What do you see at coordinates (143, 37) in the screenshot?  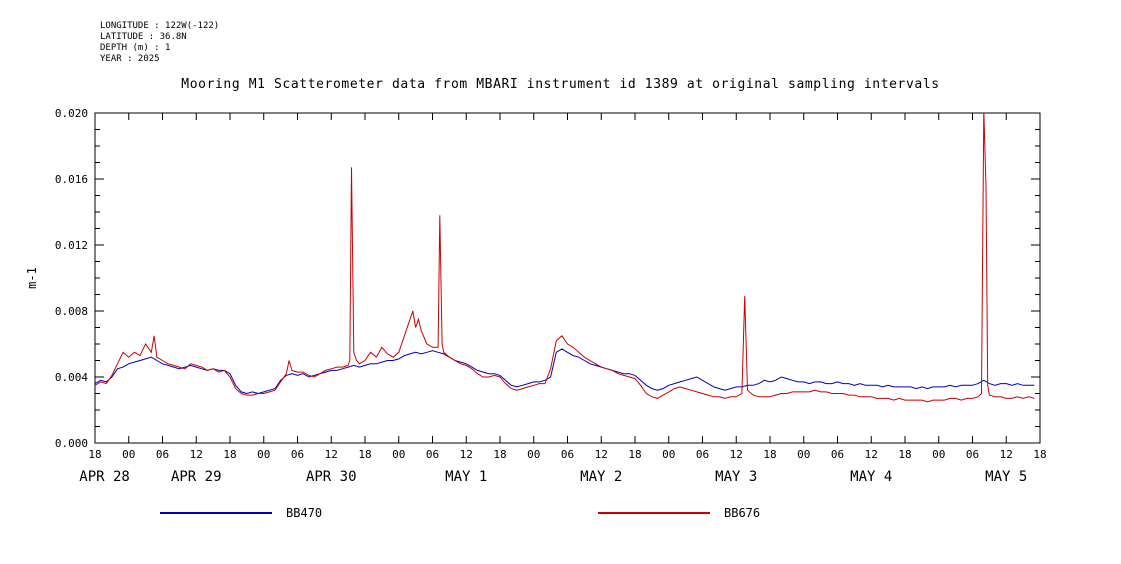 I see `latitude-line: LATITUDE : 36.8N` at bounding box center [143, 37].